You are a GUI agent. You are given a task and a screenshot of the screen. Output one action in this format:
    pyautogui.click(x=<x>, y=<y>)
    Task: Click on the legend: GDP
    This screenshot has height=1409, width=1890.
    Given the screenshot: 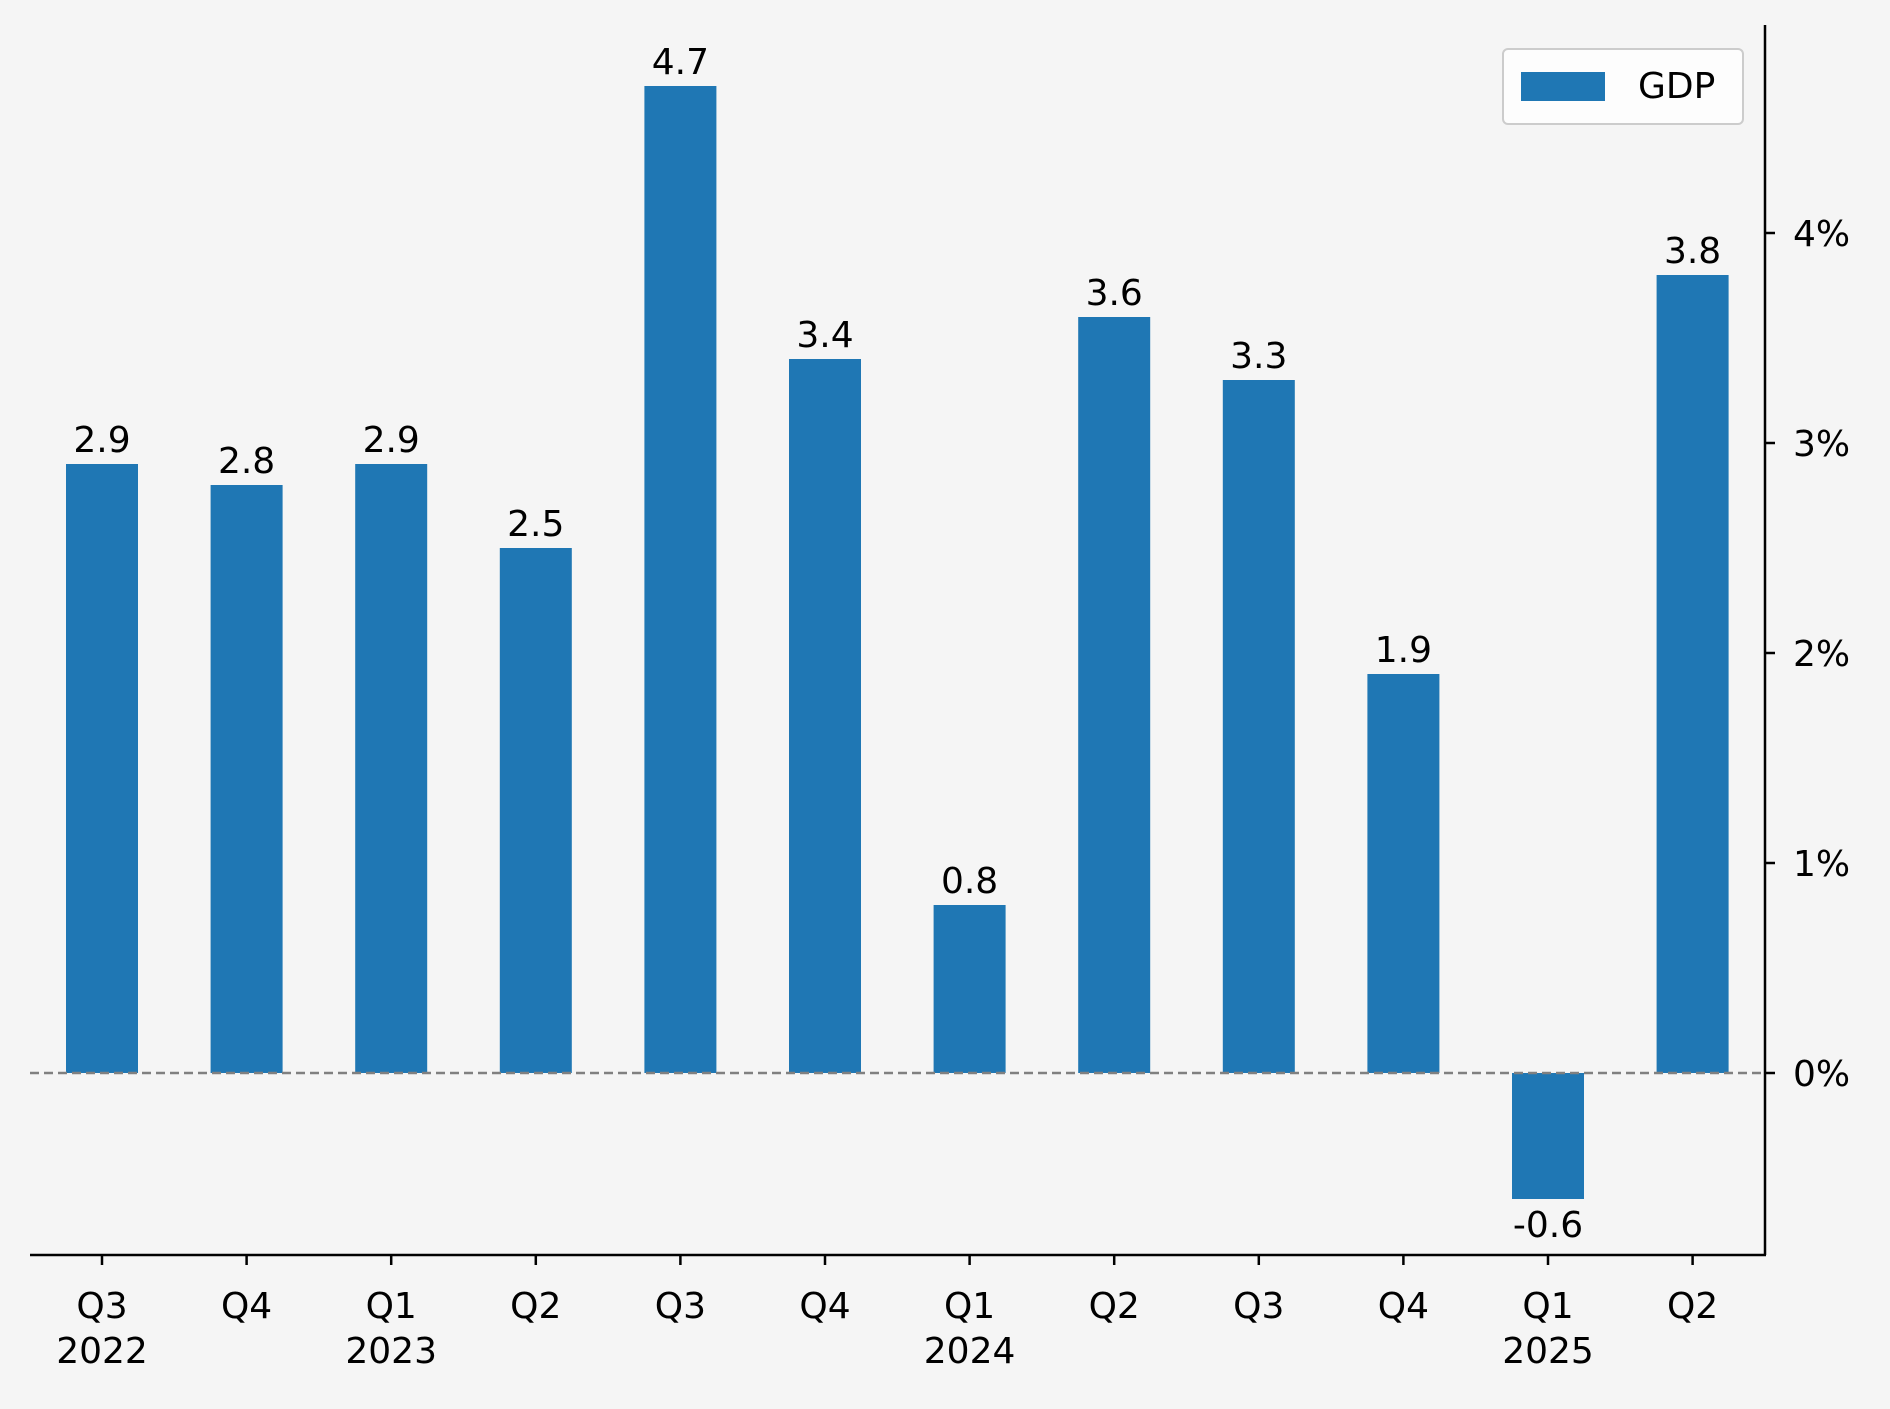 What is the action you would take?
    pyautogui.click(x=1623, y=86)
    